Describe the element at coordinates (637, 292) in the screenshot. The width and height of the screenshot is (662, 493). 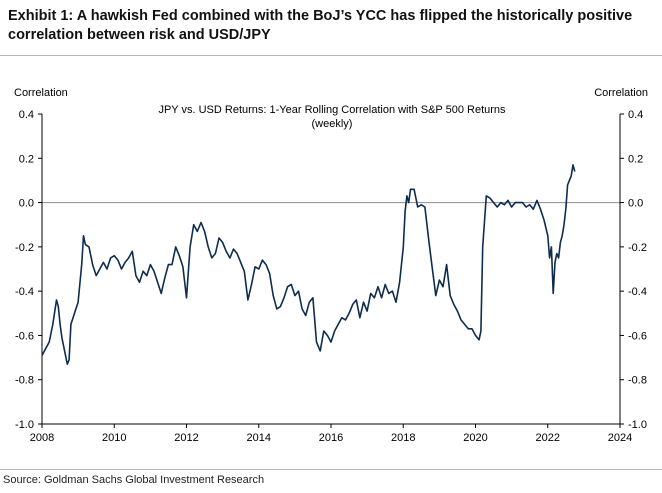
I see `y-tick-label-right: -0.4` at that location.